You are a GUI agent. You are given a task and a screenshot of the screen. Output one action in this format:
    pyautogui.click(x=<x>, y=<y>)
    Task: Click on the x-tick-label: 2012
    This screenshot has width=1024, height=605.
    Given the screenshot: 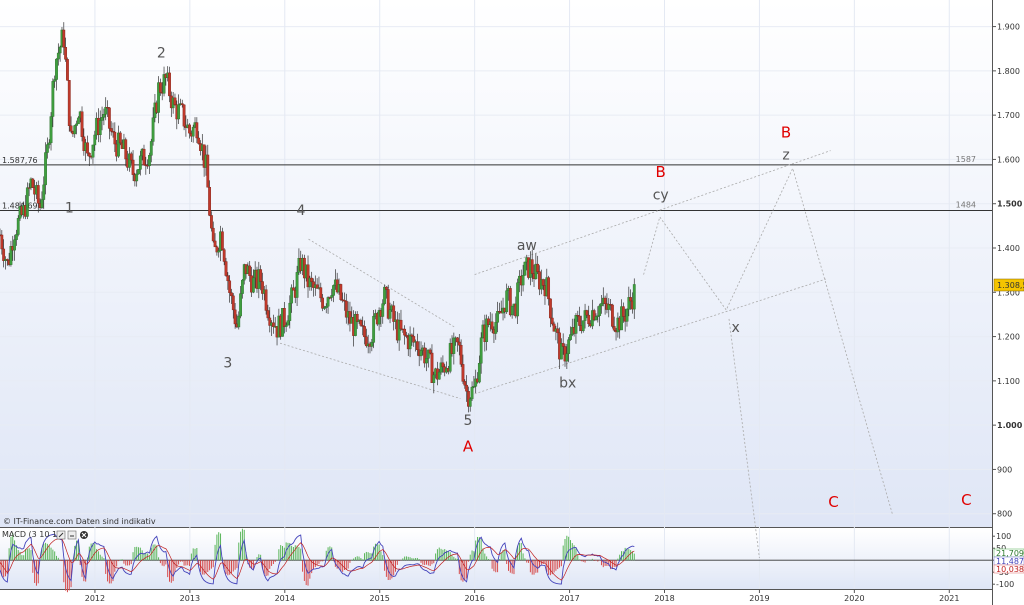 What is the action you would take?
    pyautogui.click(x=95, y=598)
    